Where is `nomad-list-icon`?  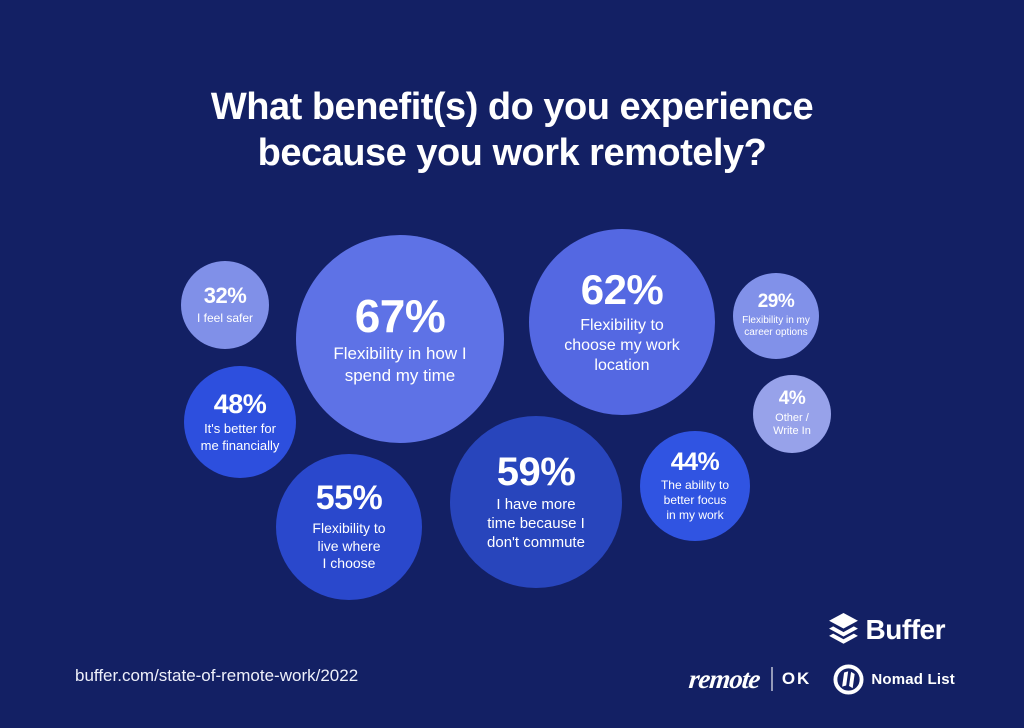
nomad-list-icon is located at coordinates (848, 679).